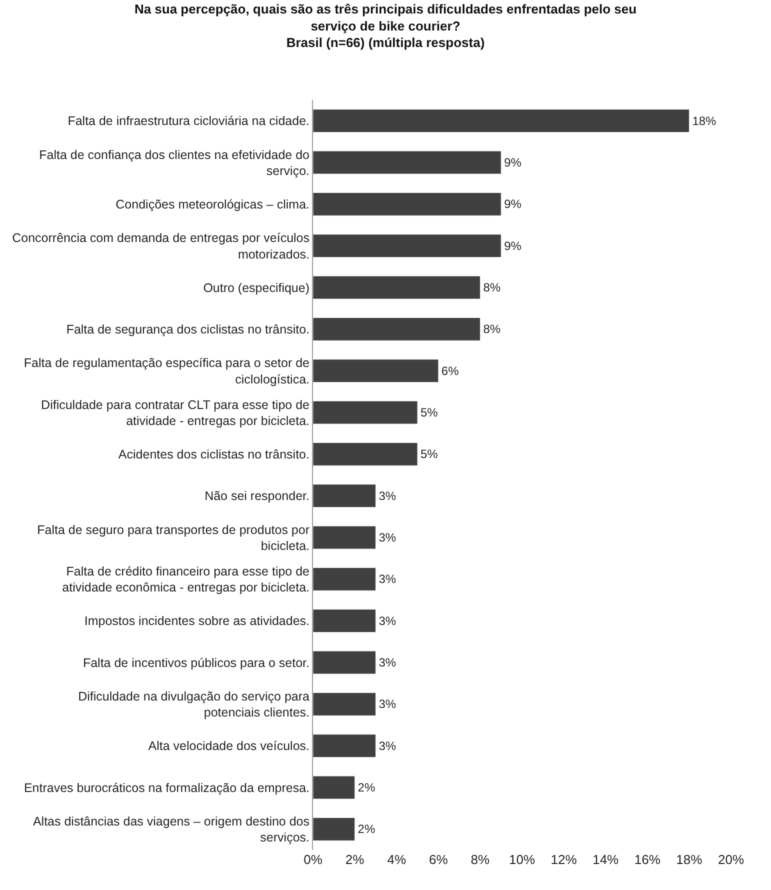  I want to click on x-tick-label: 8%, so click(480, 859).